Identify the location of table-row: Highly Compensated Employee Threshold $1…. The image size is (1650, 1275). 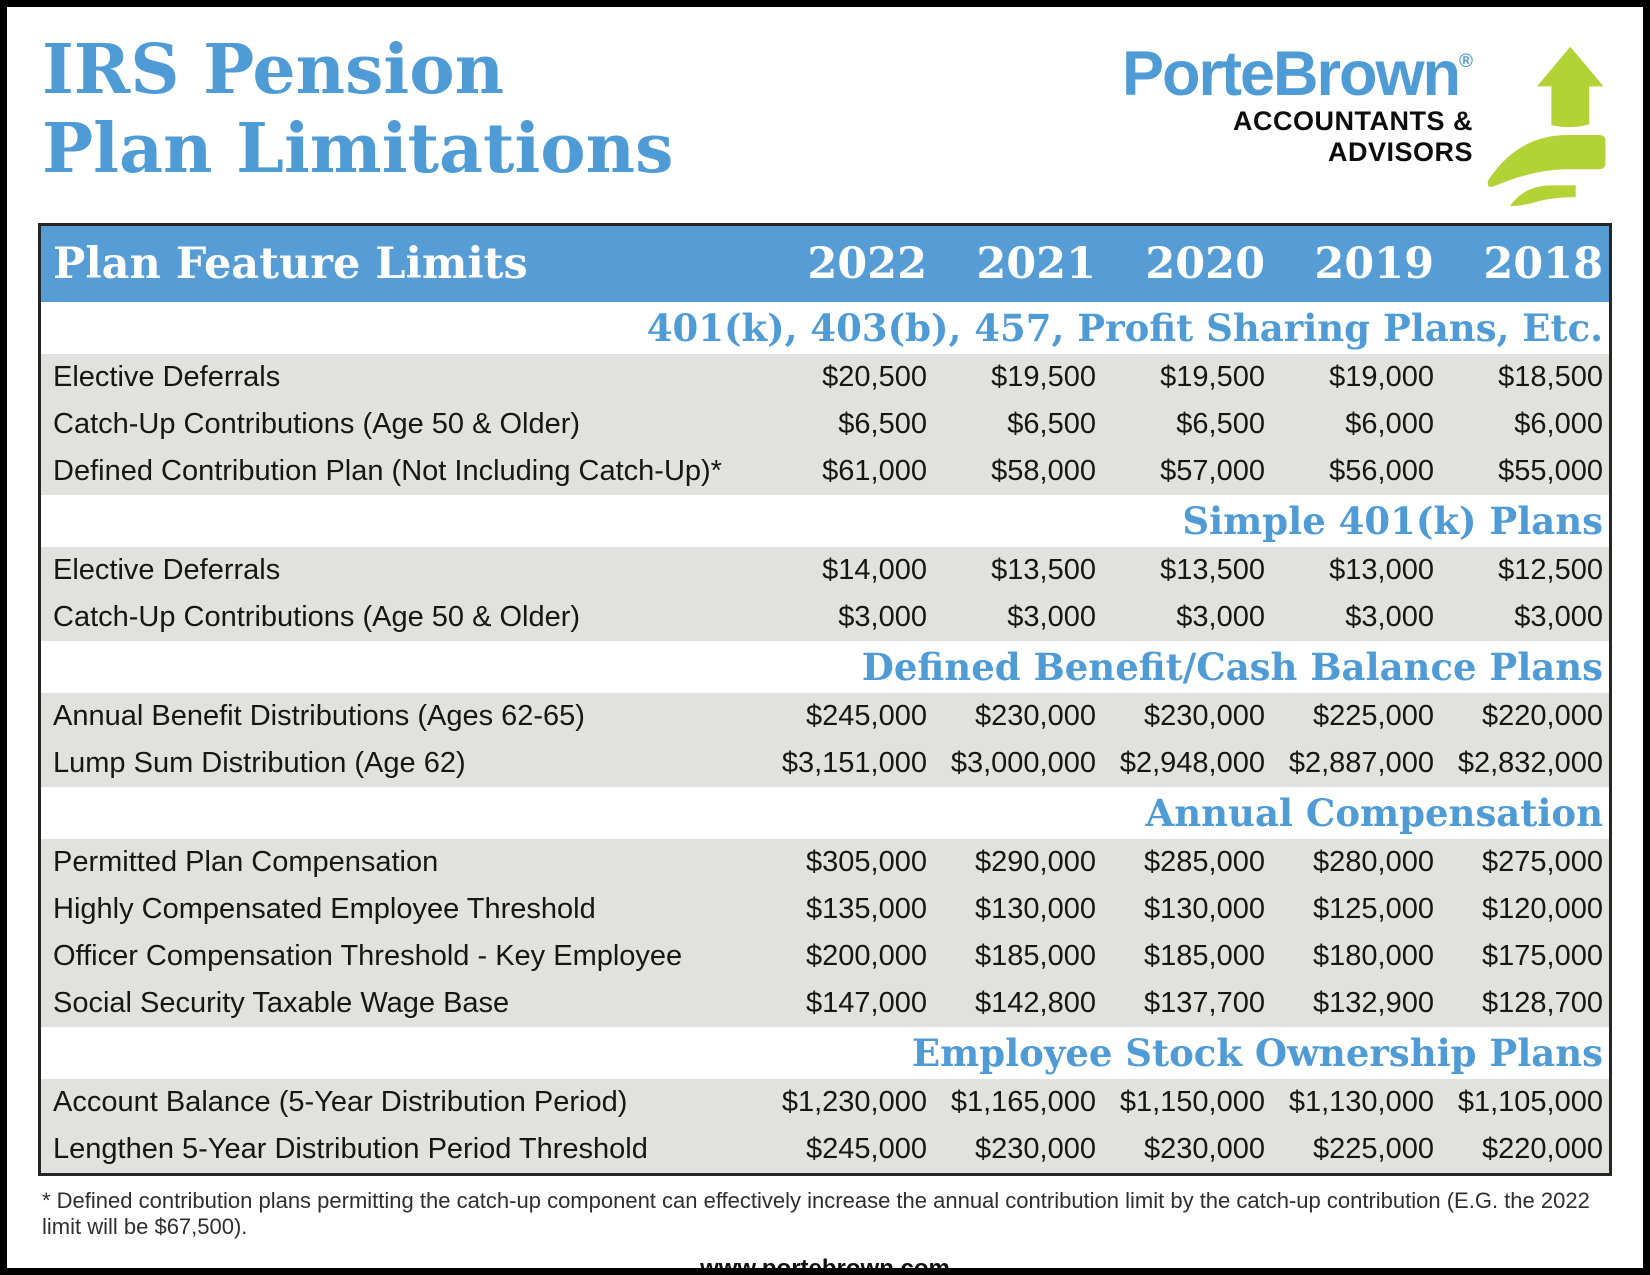
(825, 909).